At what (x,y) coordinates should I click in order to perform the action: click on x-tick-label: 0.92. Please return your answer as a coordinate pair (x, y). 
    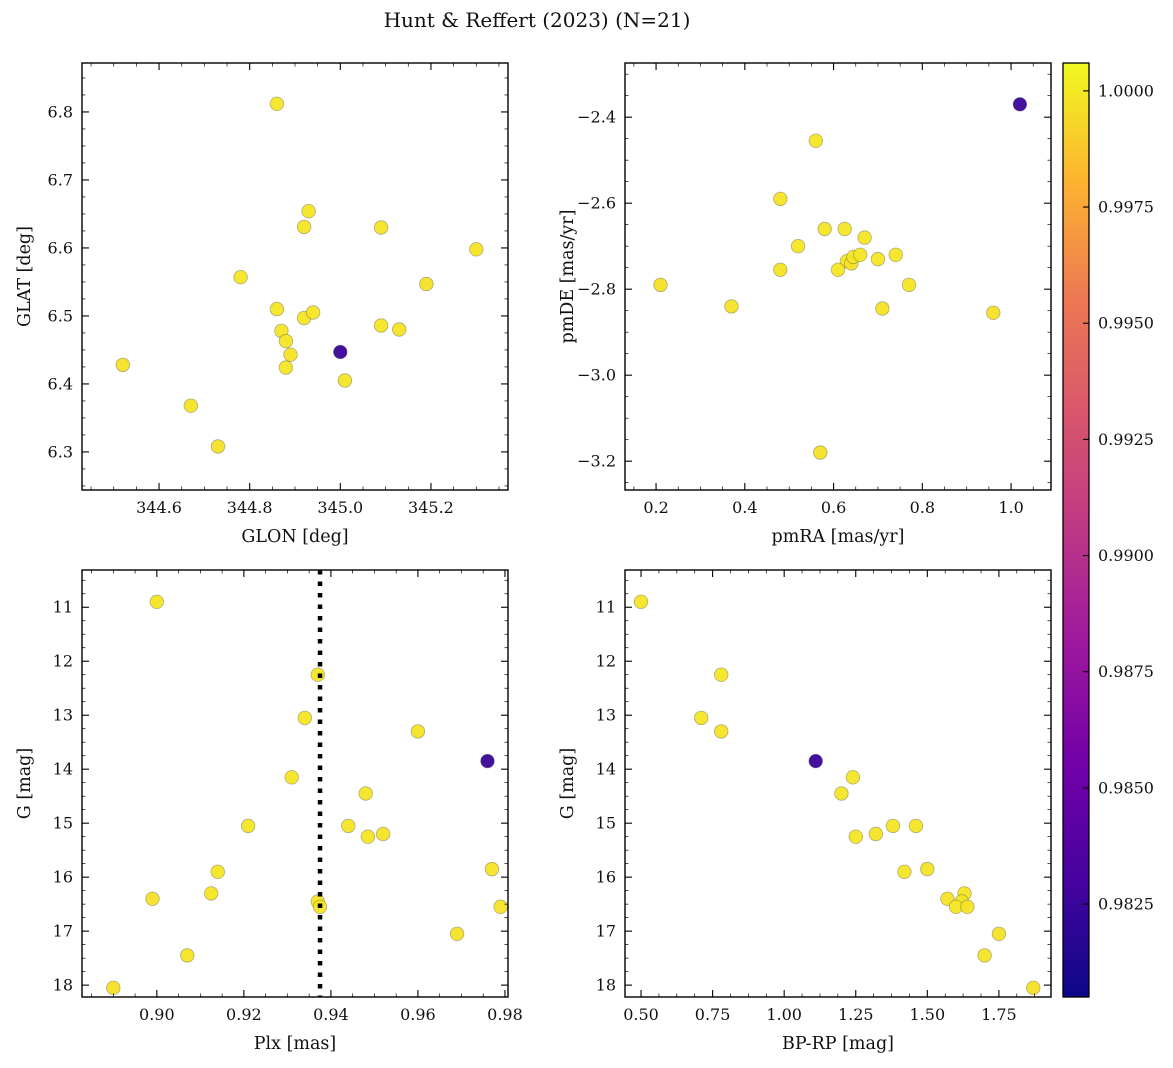
    Looking at the image, I should click on (244, 1014).